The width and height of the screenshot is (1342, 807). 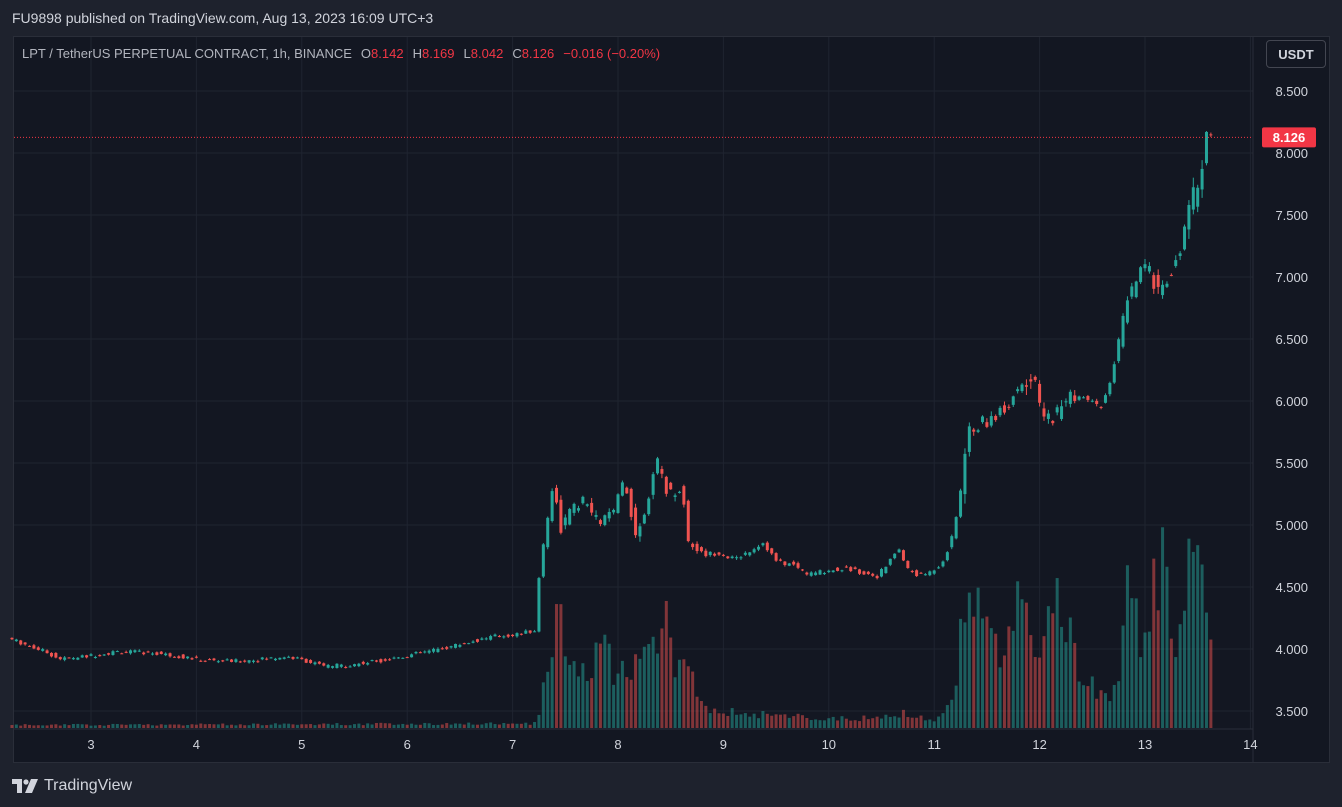 I want to click on close-label: C, so click(x=517, y=53).